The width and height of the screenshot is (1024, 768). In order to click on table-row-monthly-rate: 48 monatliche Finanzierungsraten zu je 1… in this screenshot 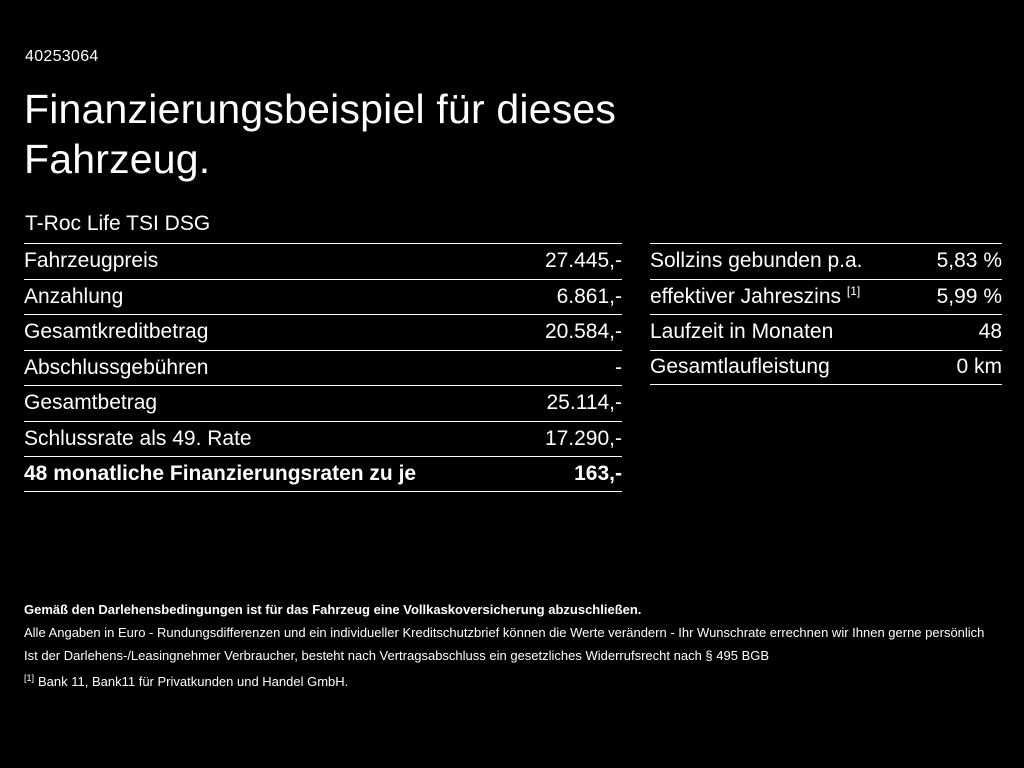, I will do `click(323, 474)`.